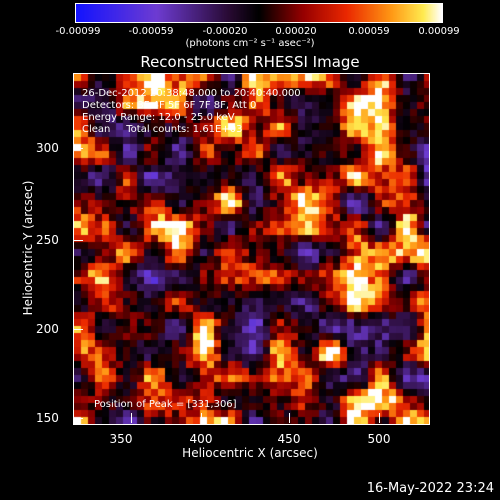  What do you see at coordinates (439, 31) in the screenshot?
I see `colorbar-tick-label: 0.00099` at bounding box center [439, 31].